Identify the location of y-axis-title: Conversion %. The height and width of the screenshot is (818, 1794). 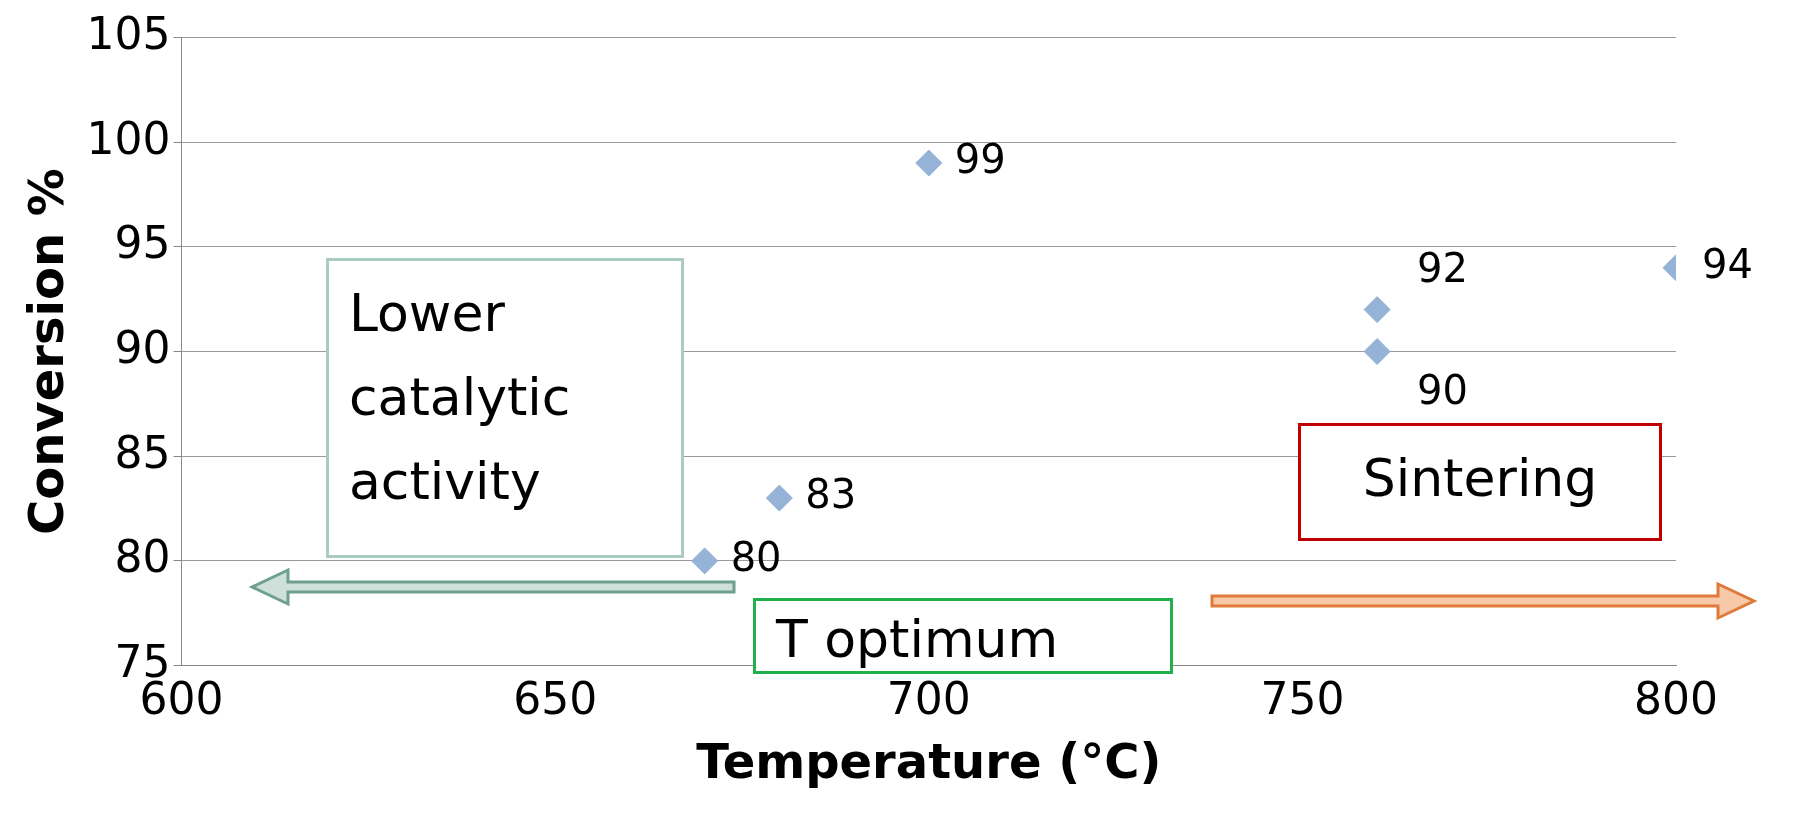
(46, 351).